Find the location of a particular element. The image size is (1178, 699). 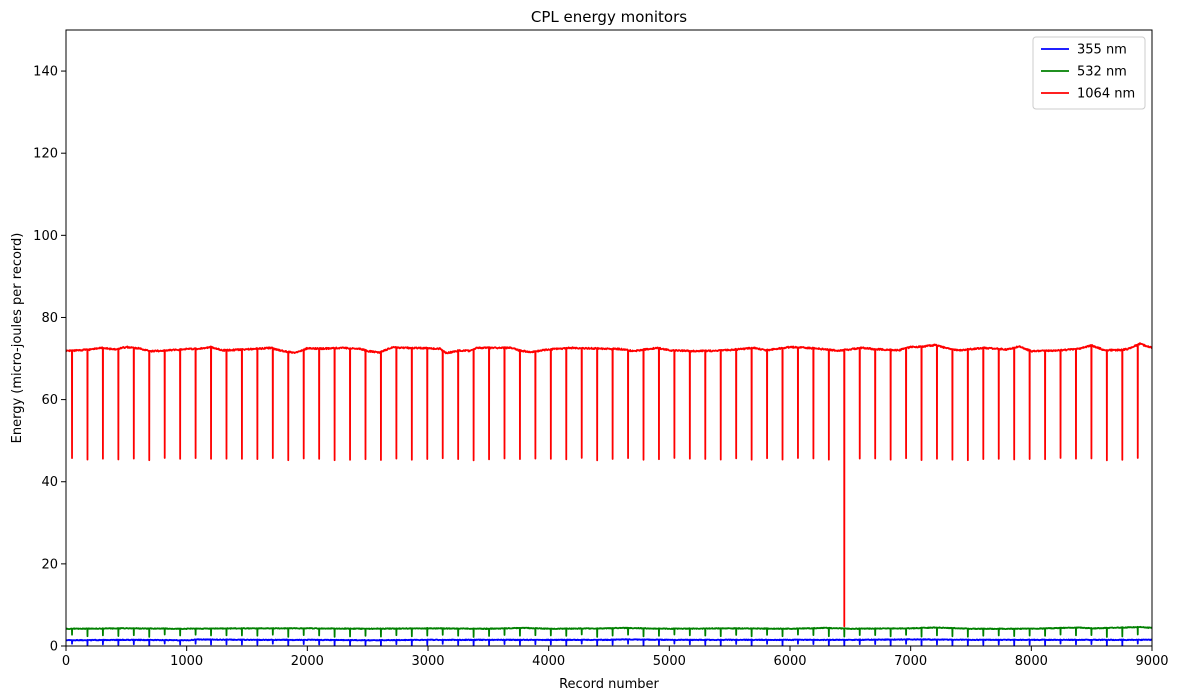

x-tick-label: 0 is located at coordinates (66, 661).